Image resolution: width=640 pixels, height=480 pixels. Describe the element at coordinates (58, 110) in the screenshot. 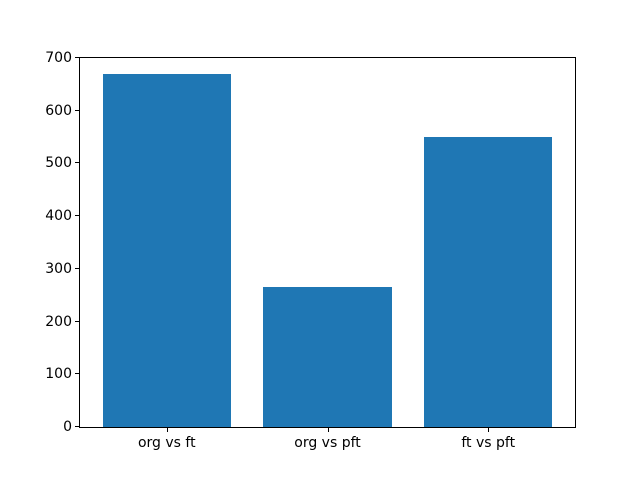

I see `y-tick-label: 600` at that location.